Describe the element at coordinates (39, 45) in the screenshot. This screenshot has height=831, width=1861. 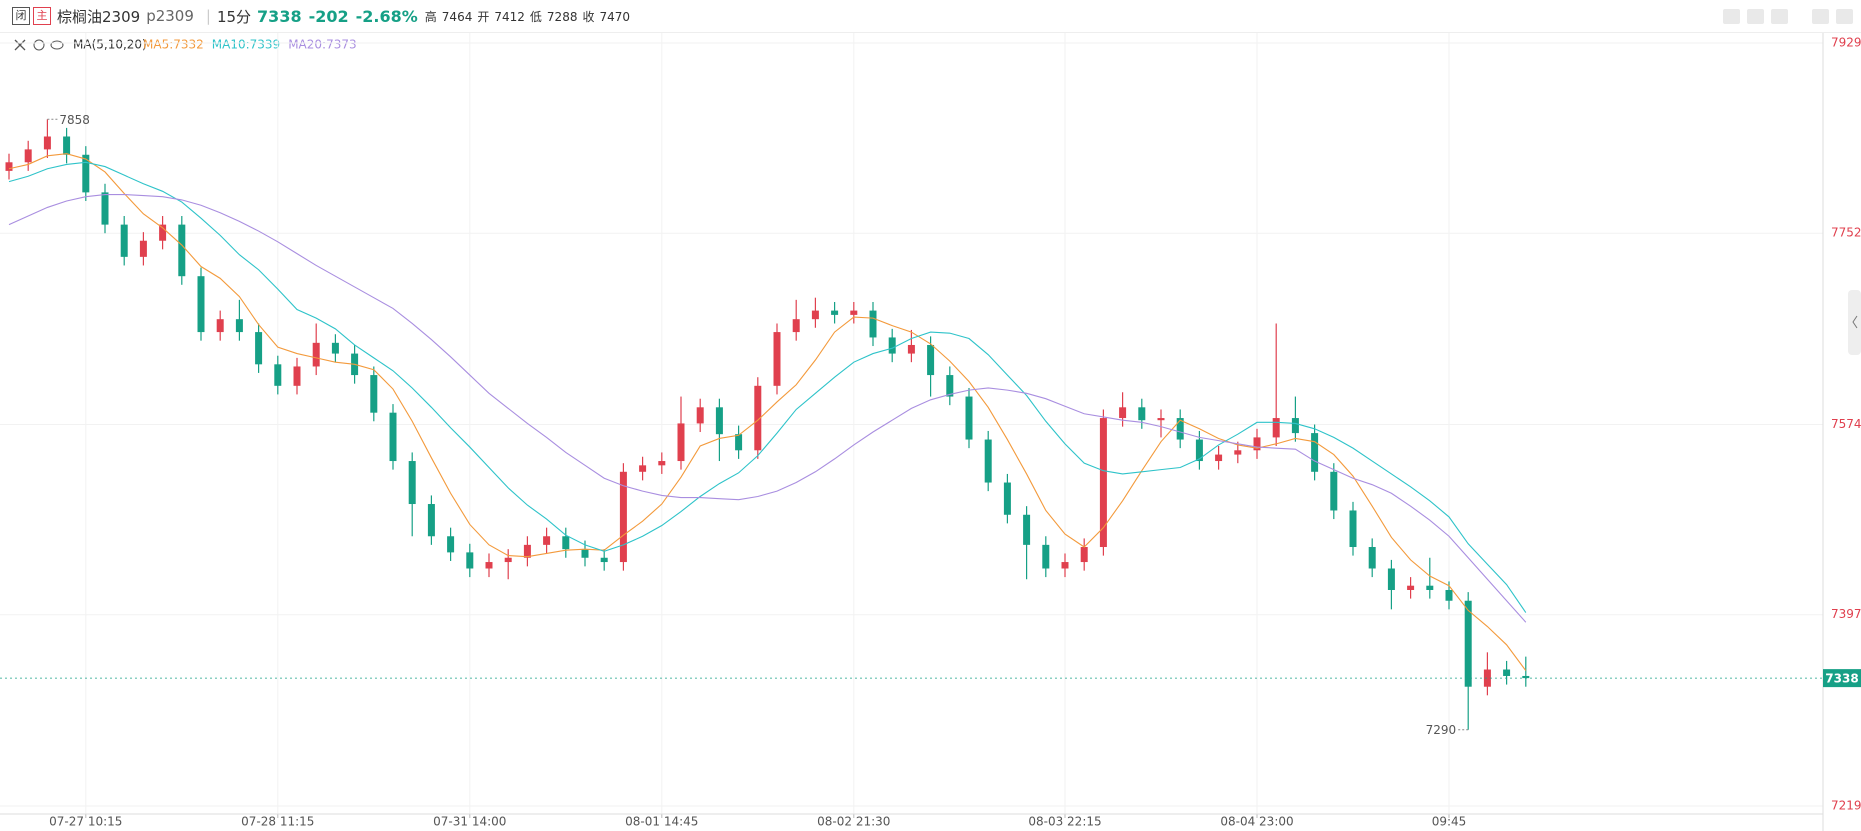
I see `settings-icon` at that location.